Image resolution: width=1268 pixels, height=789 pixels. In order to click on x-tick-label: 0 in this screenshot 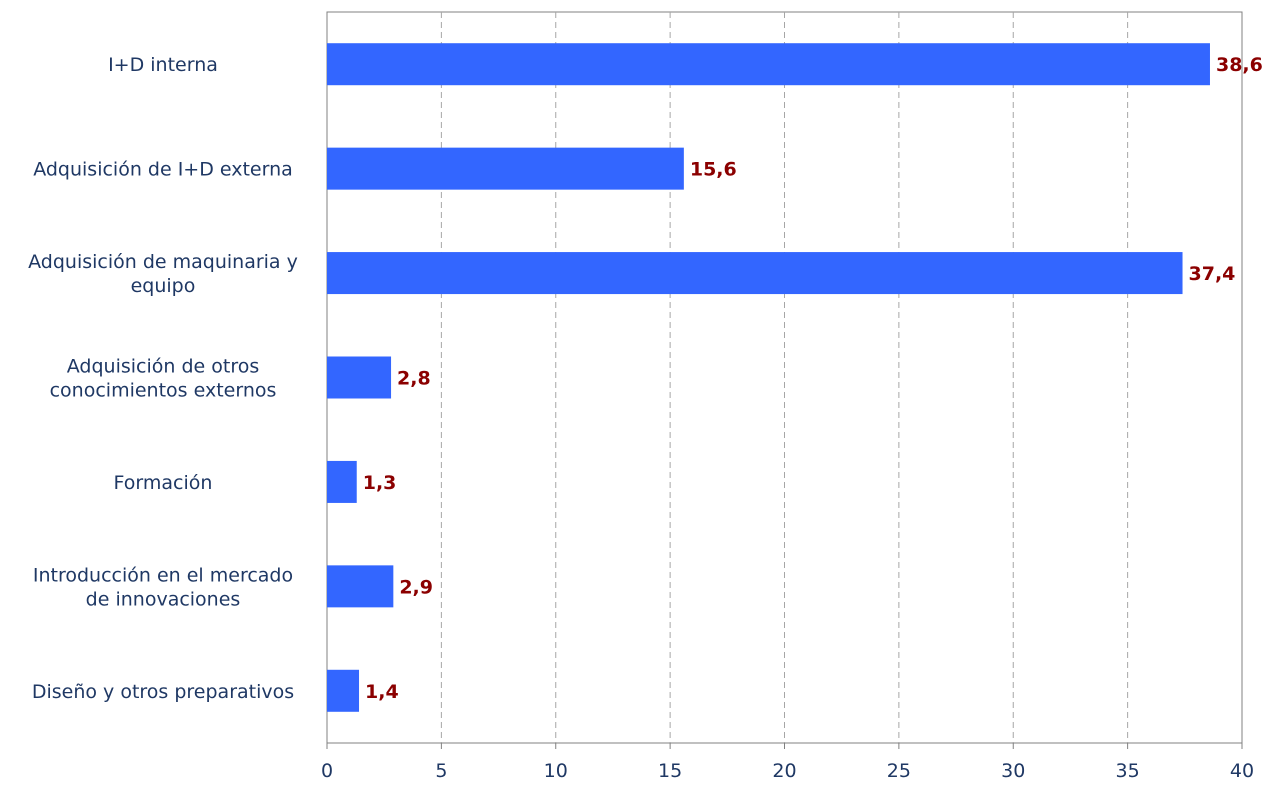, I will do `click(327, 771)`.